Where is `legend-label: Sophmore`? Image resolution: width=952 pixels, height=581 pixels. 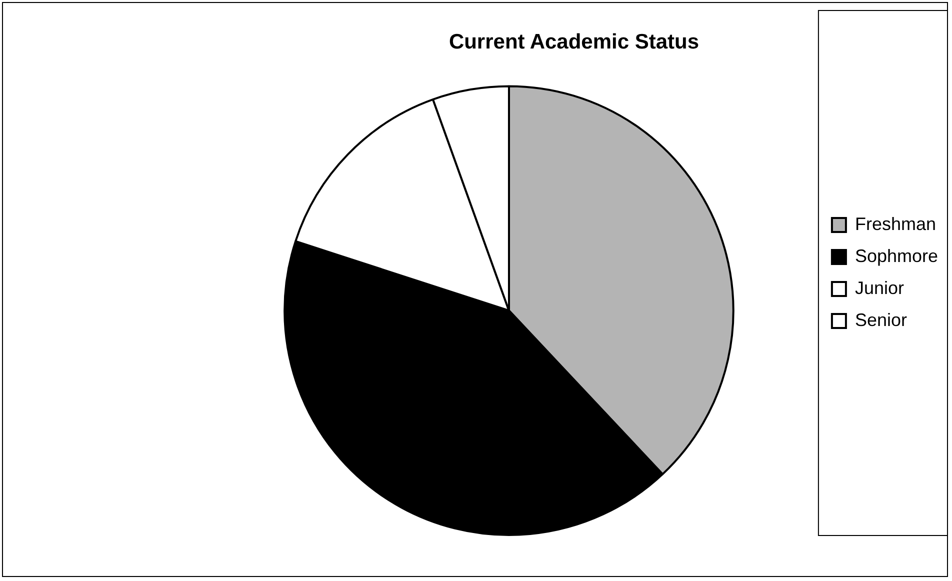 legend-label: Sophmore is located at coordinates (896, 256).